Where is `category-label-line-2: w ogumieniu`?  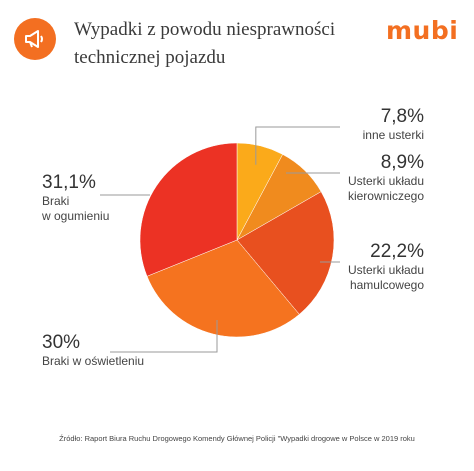 category-label-line-2: w ogumieniu is located at coordinates (76, 216).